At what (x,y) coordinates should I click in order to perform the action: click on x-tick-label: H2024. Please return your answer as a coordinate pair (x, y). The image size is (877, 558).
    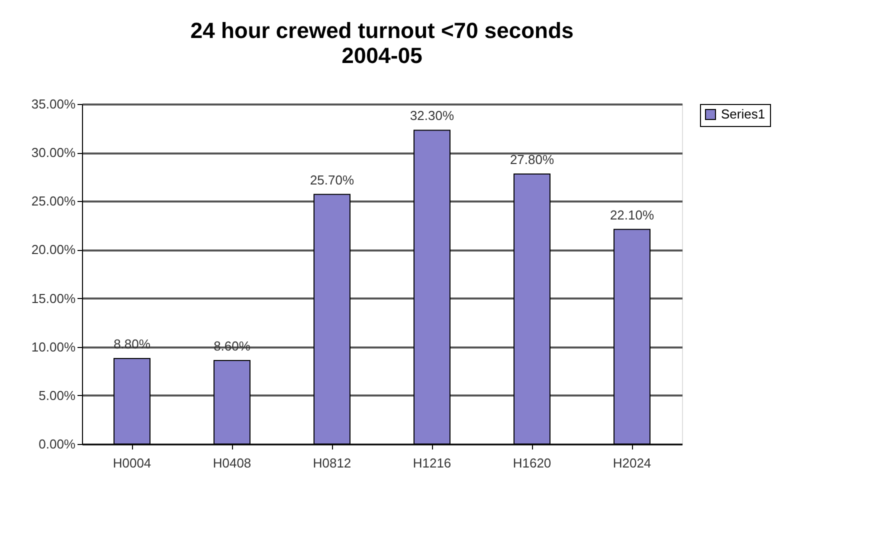
    Looking at the image, I should click on (632, 463).